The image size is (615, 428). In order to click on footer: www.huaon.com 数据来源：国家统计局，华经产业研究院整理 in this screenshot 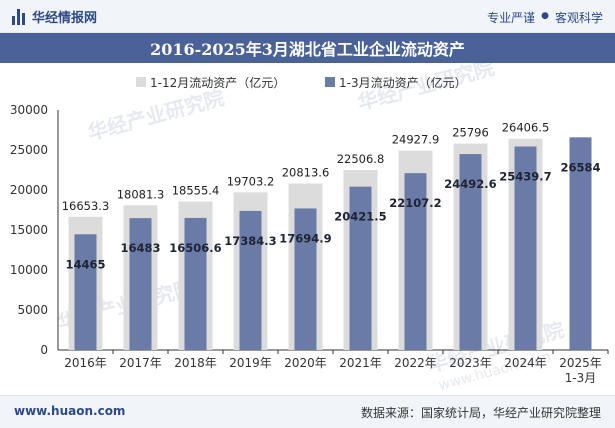, I will do `click(307, 411)`.